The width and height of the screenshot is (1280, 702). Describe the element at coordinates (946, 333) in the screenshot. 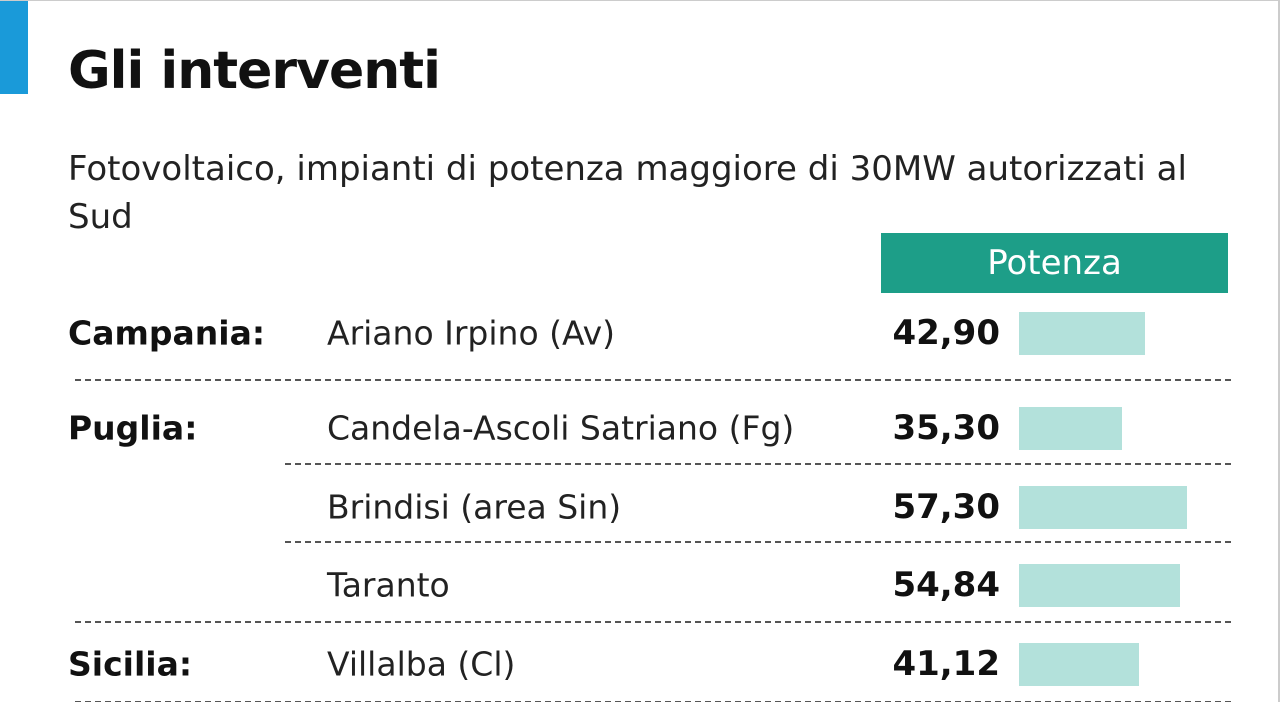

I see `value-label: 42,90` at that location.